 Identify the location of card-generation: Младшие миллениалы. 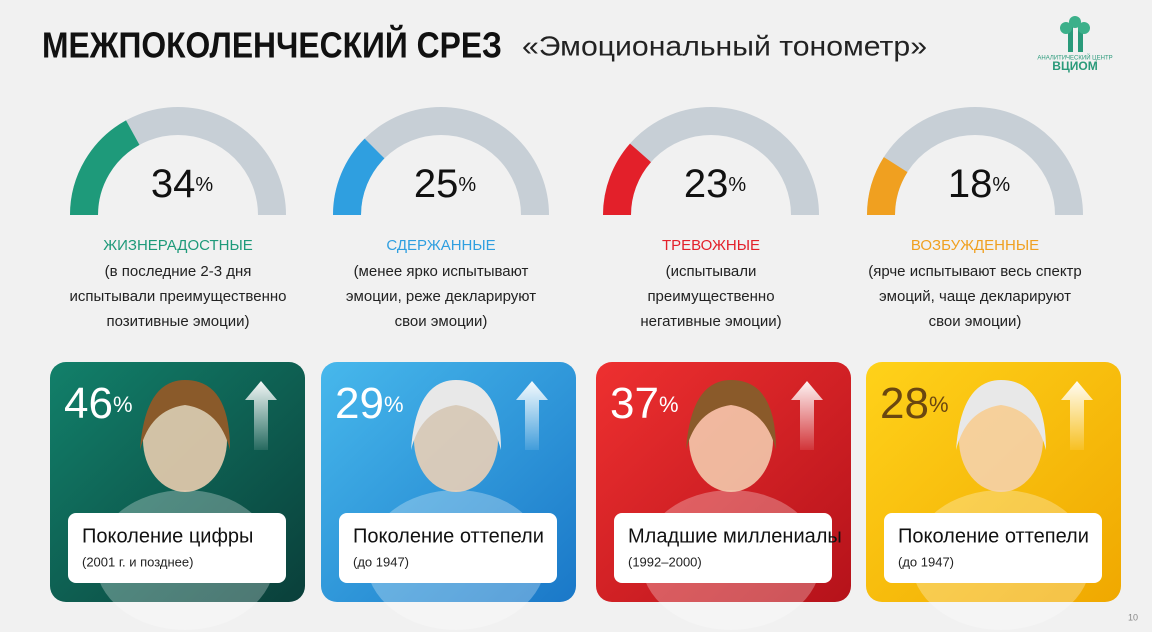
(735, 536).